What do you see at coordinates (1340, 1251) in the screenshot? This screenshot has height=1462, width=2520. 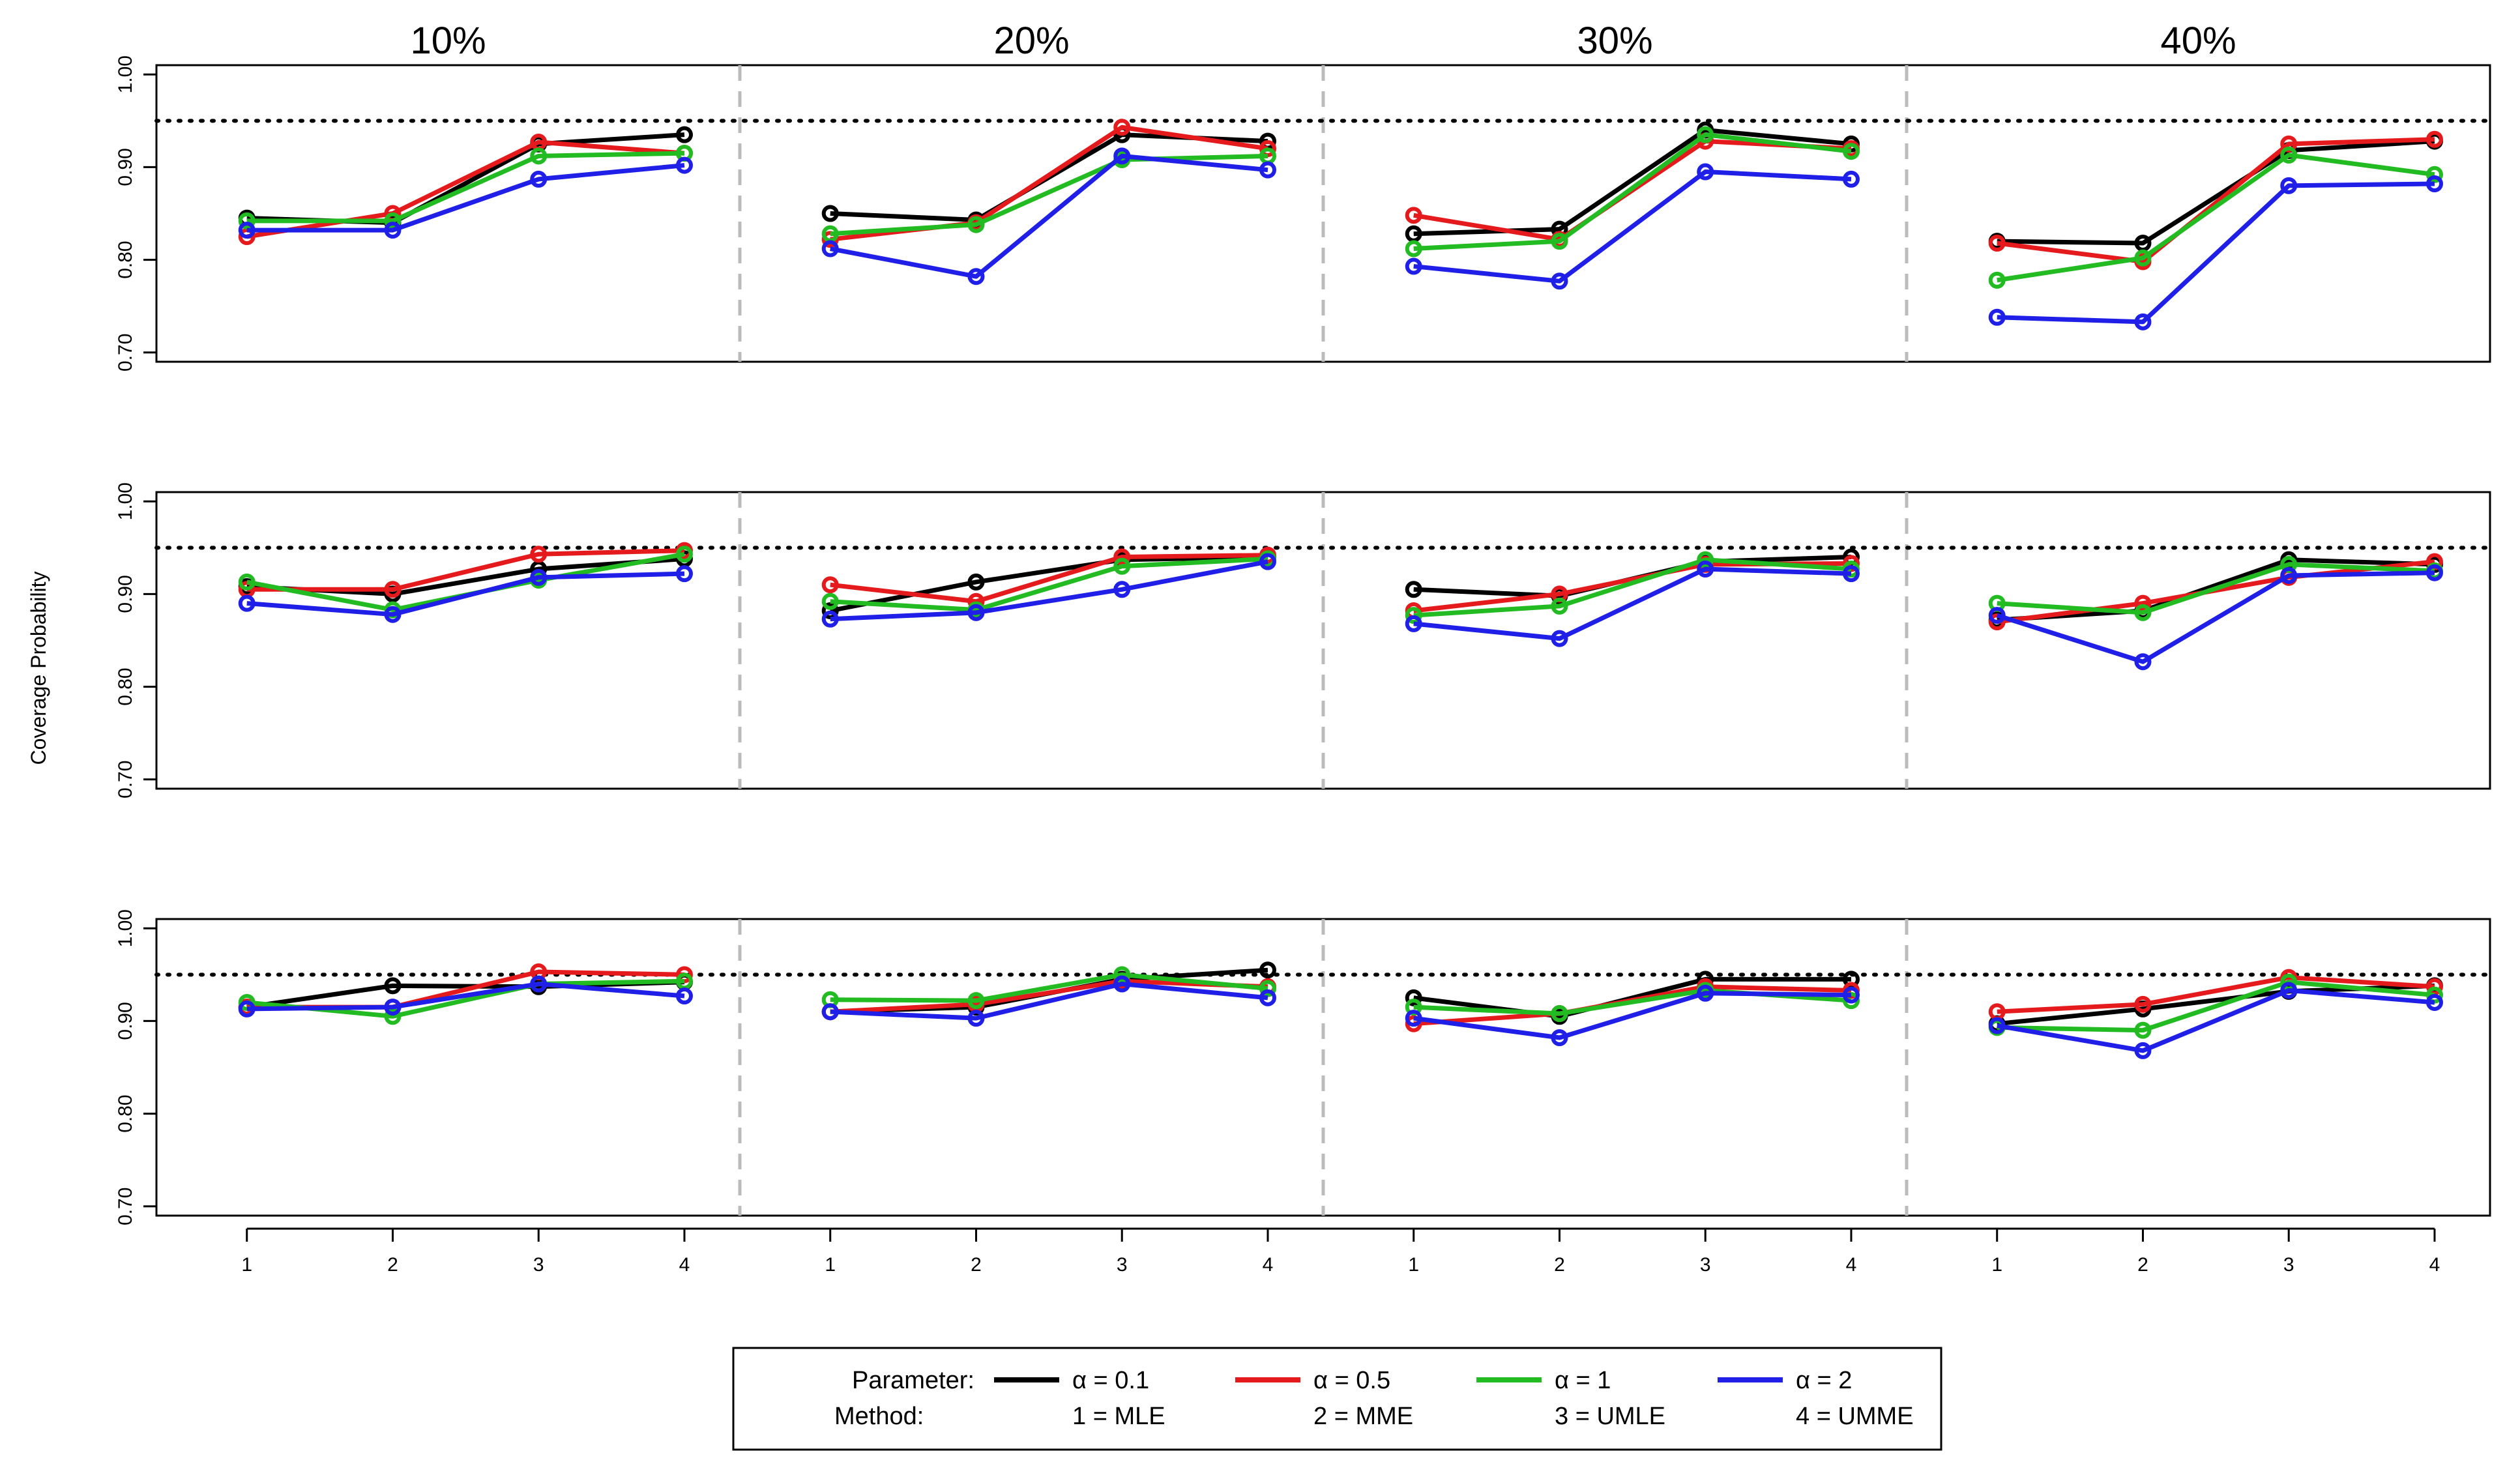 I see `x-axis: 1 2 3 4 1 2 3 4 1 2 3 4 1 2 3 4` at bounding box center [1340, 1251].